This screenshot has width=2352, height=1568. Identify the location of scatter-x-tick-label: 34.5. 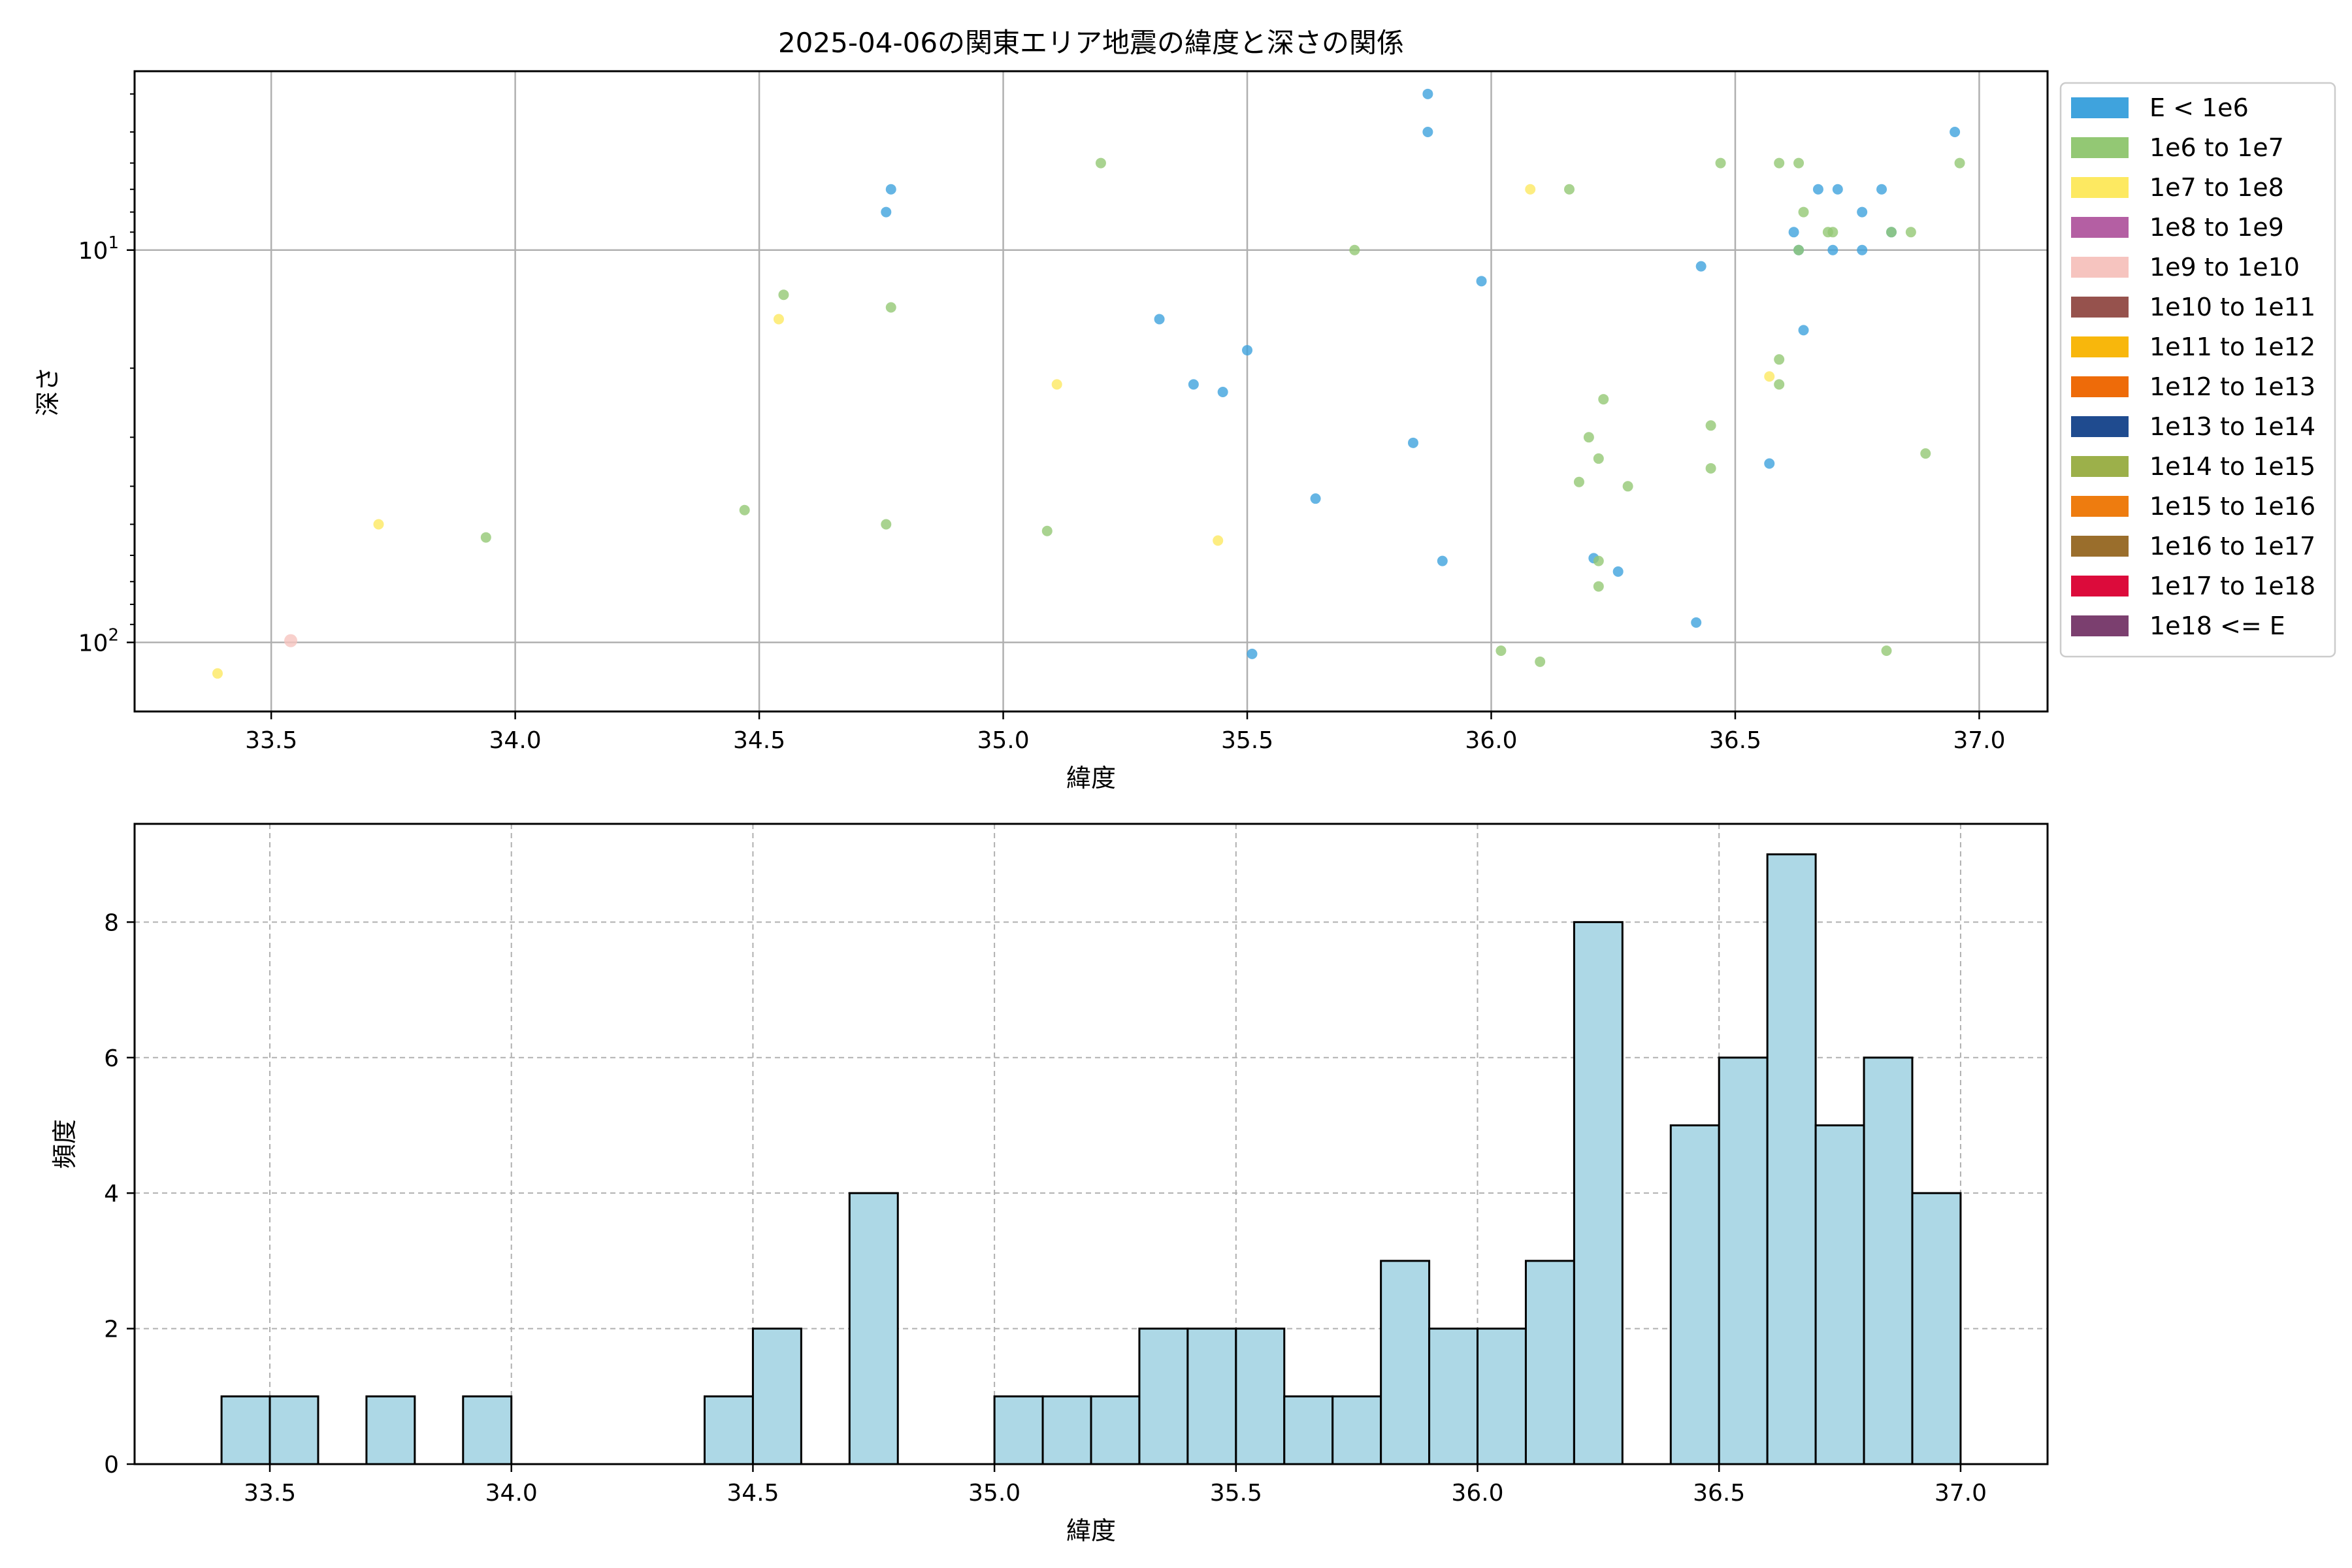
(759, 740).